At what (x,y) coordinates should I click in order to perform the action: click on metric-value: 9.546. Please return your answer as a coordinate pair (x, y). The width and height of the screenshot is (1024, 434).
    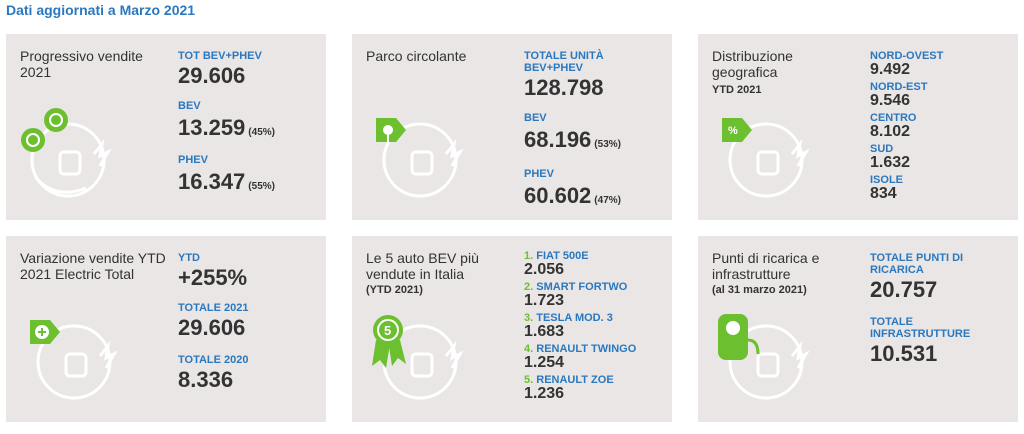
    Looking at the image, I should click on (890, 100).